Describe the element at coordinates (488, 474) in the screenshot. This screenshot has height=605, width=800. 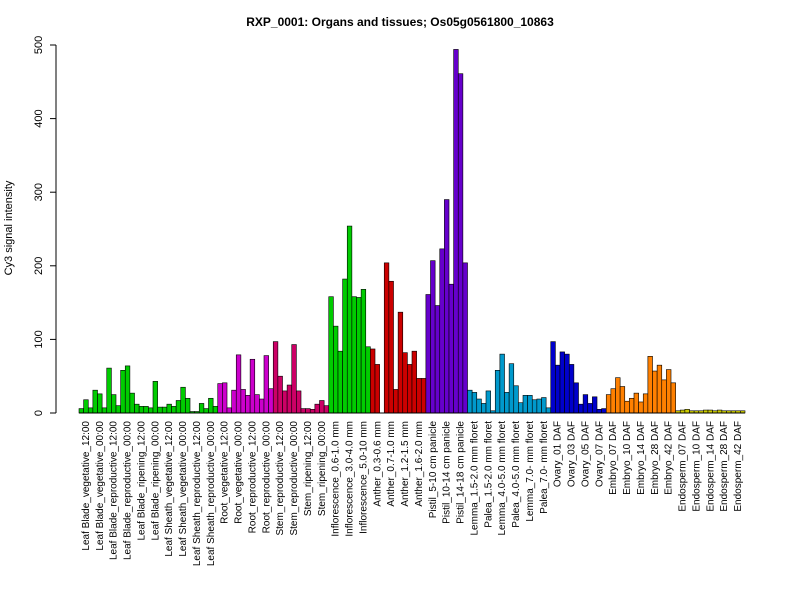
I see `x-tick-label: Palea_1.5-2.0 mm floret` at that location.